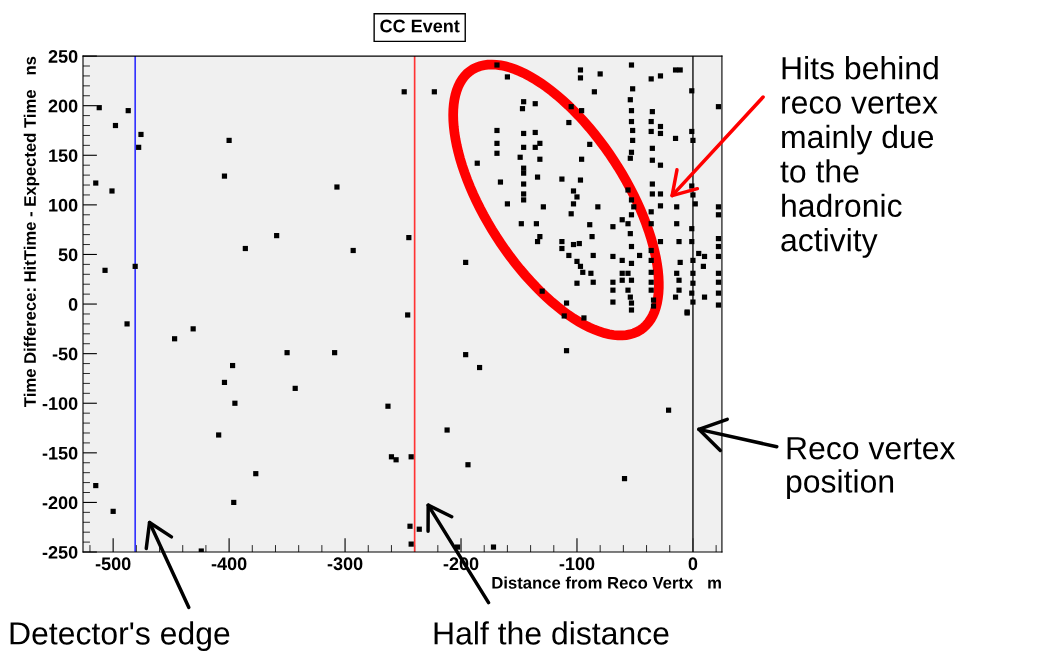 The image size is (1044, 656). I want to click on y-tick-label: -150, so click(60, 453).